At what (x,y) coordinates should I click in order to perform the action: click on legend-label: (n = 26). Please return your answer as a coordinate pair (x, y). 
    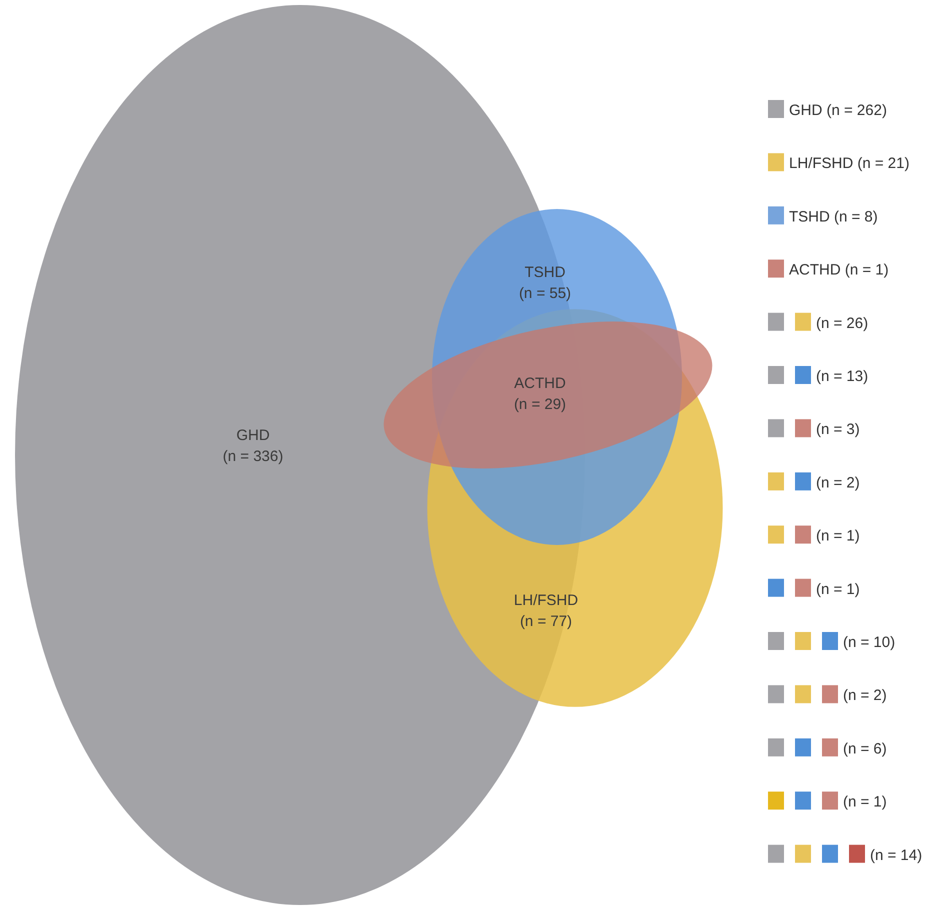
    Looking at the image, I should click on (842, 323).